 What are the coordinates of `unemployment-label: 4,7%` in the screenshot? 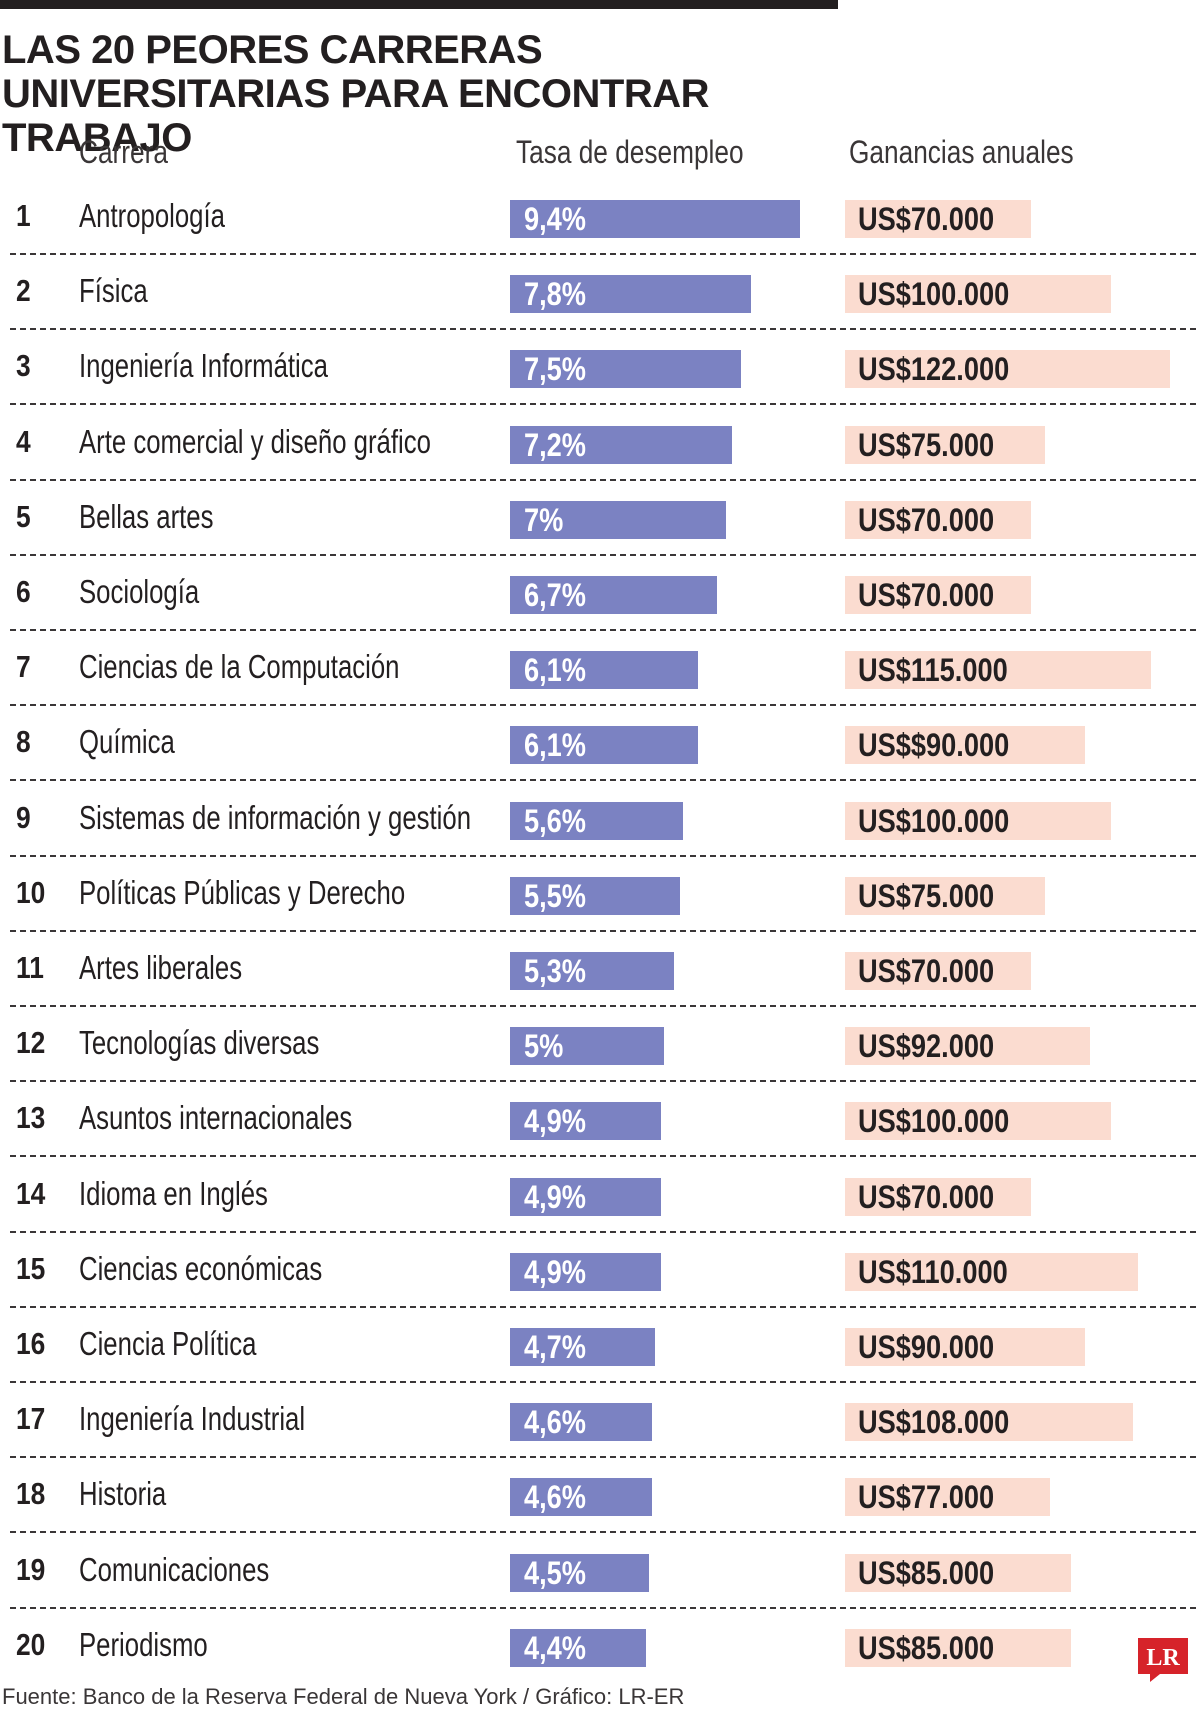 It's located at (555, 1347).